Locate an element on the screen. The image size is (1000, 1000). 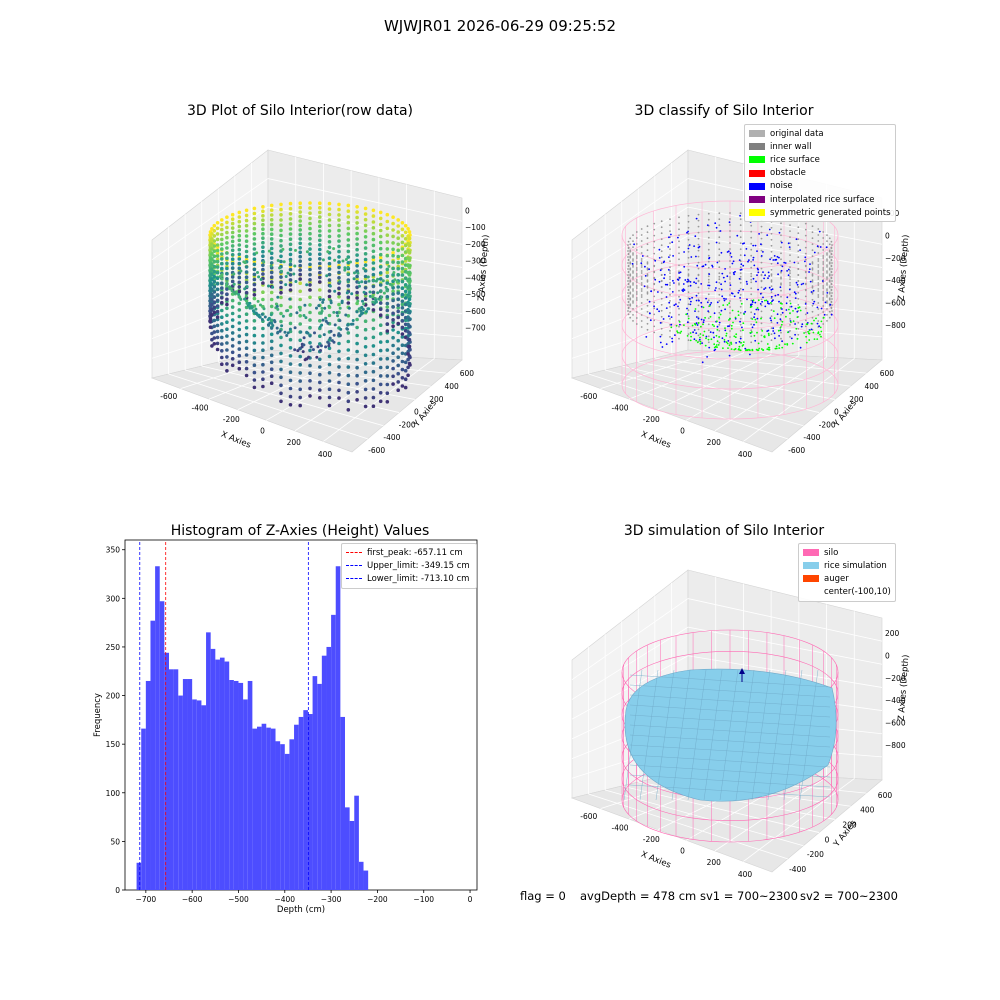
classify-legend-item: original data is located at coordinates (820, 133).